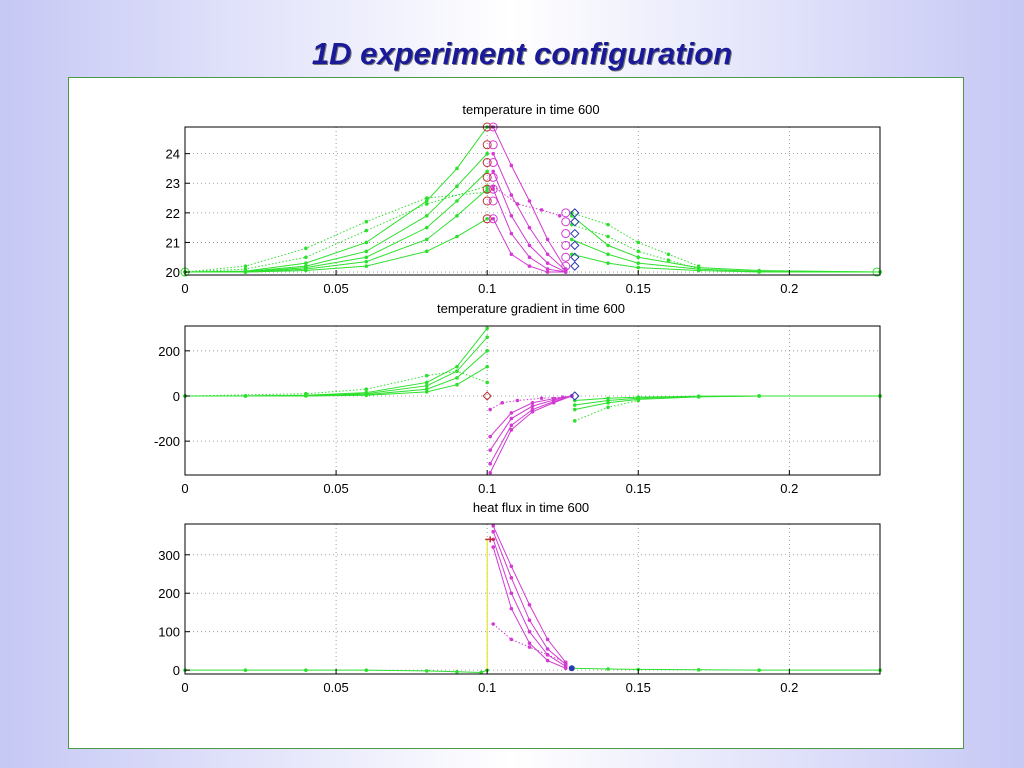  Describe the element at coordinates (335, 288) in the screenshot. I see `x-tick-label: 0.05` at that location.